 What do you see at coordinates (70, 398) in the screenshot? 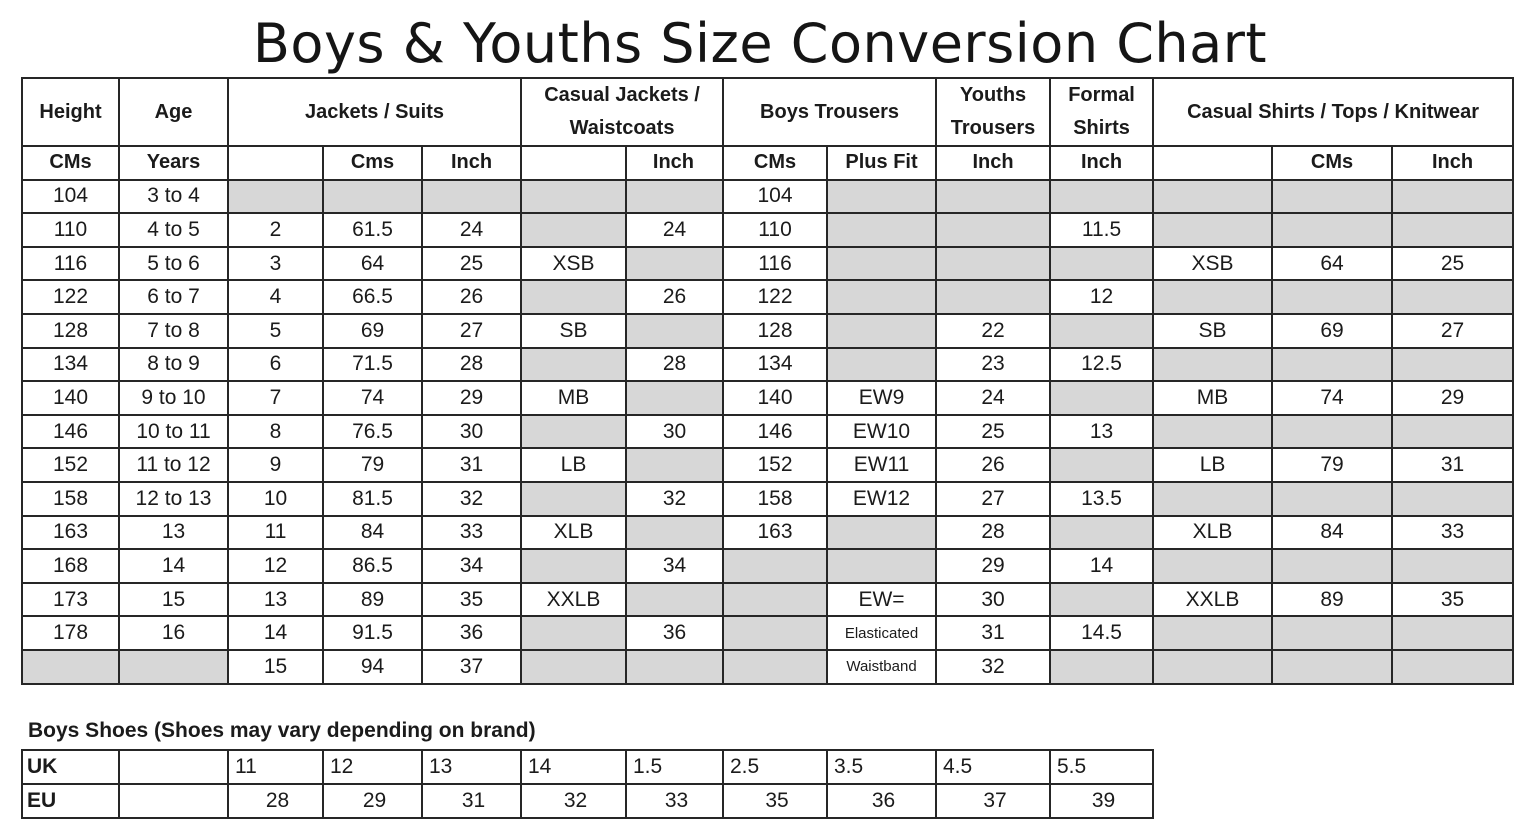
I see `table-cell: 140` at bounding box center [70, 398].